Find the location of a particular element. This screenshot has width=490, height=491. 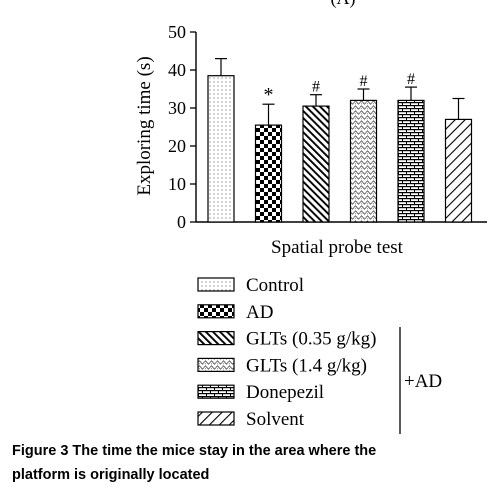

significance-marker: * is located at coordinates (269, 95).